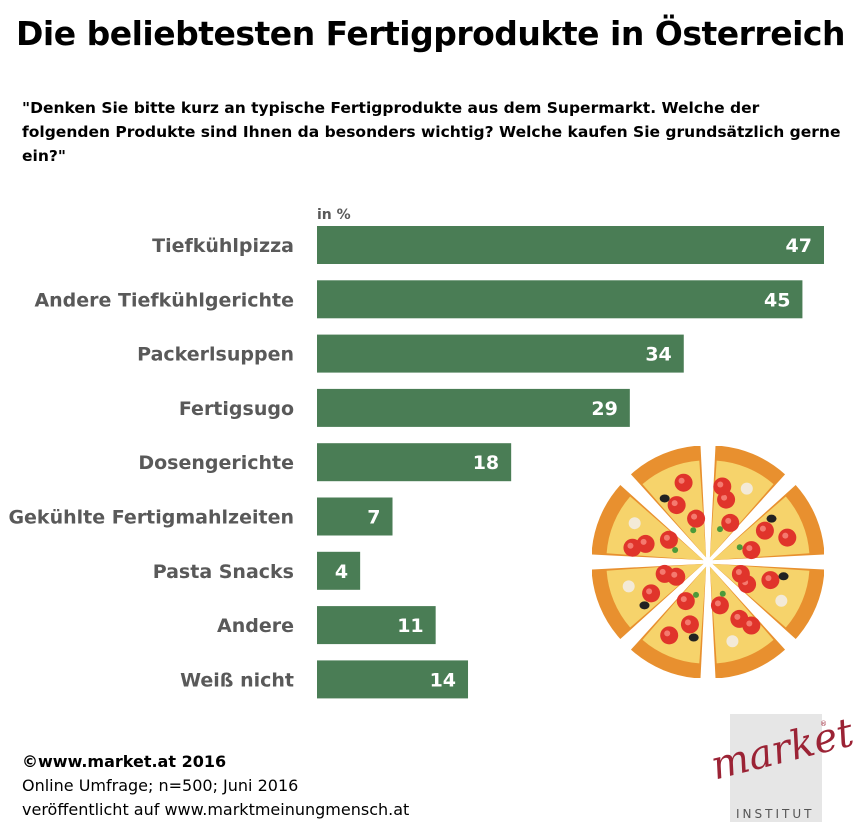 This screenshot has width=861, height=832. Describe the element at coordinates (255, 626) in the screenshot. I see `category-label: Andere` at that location.